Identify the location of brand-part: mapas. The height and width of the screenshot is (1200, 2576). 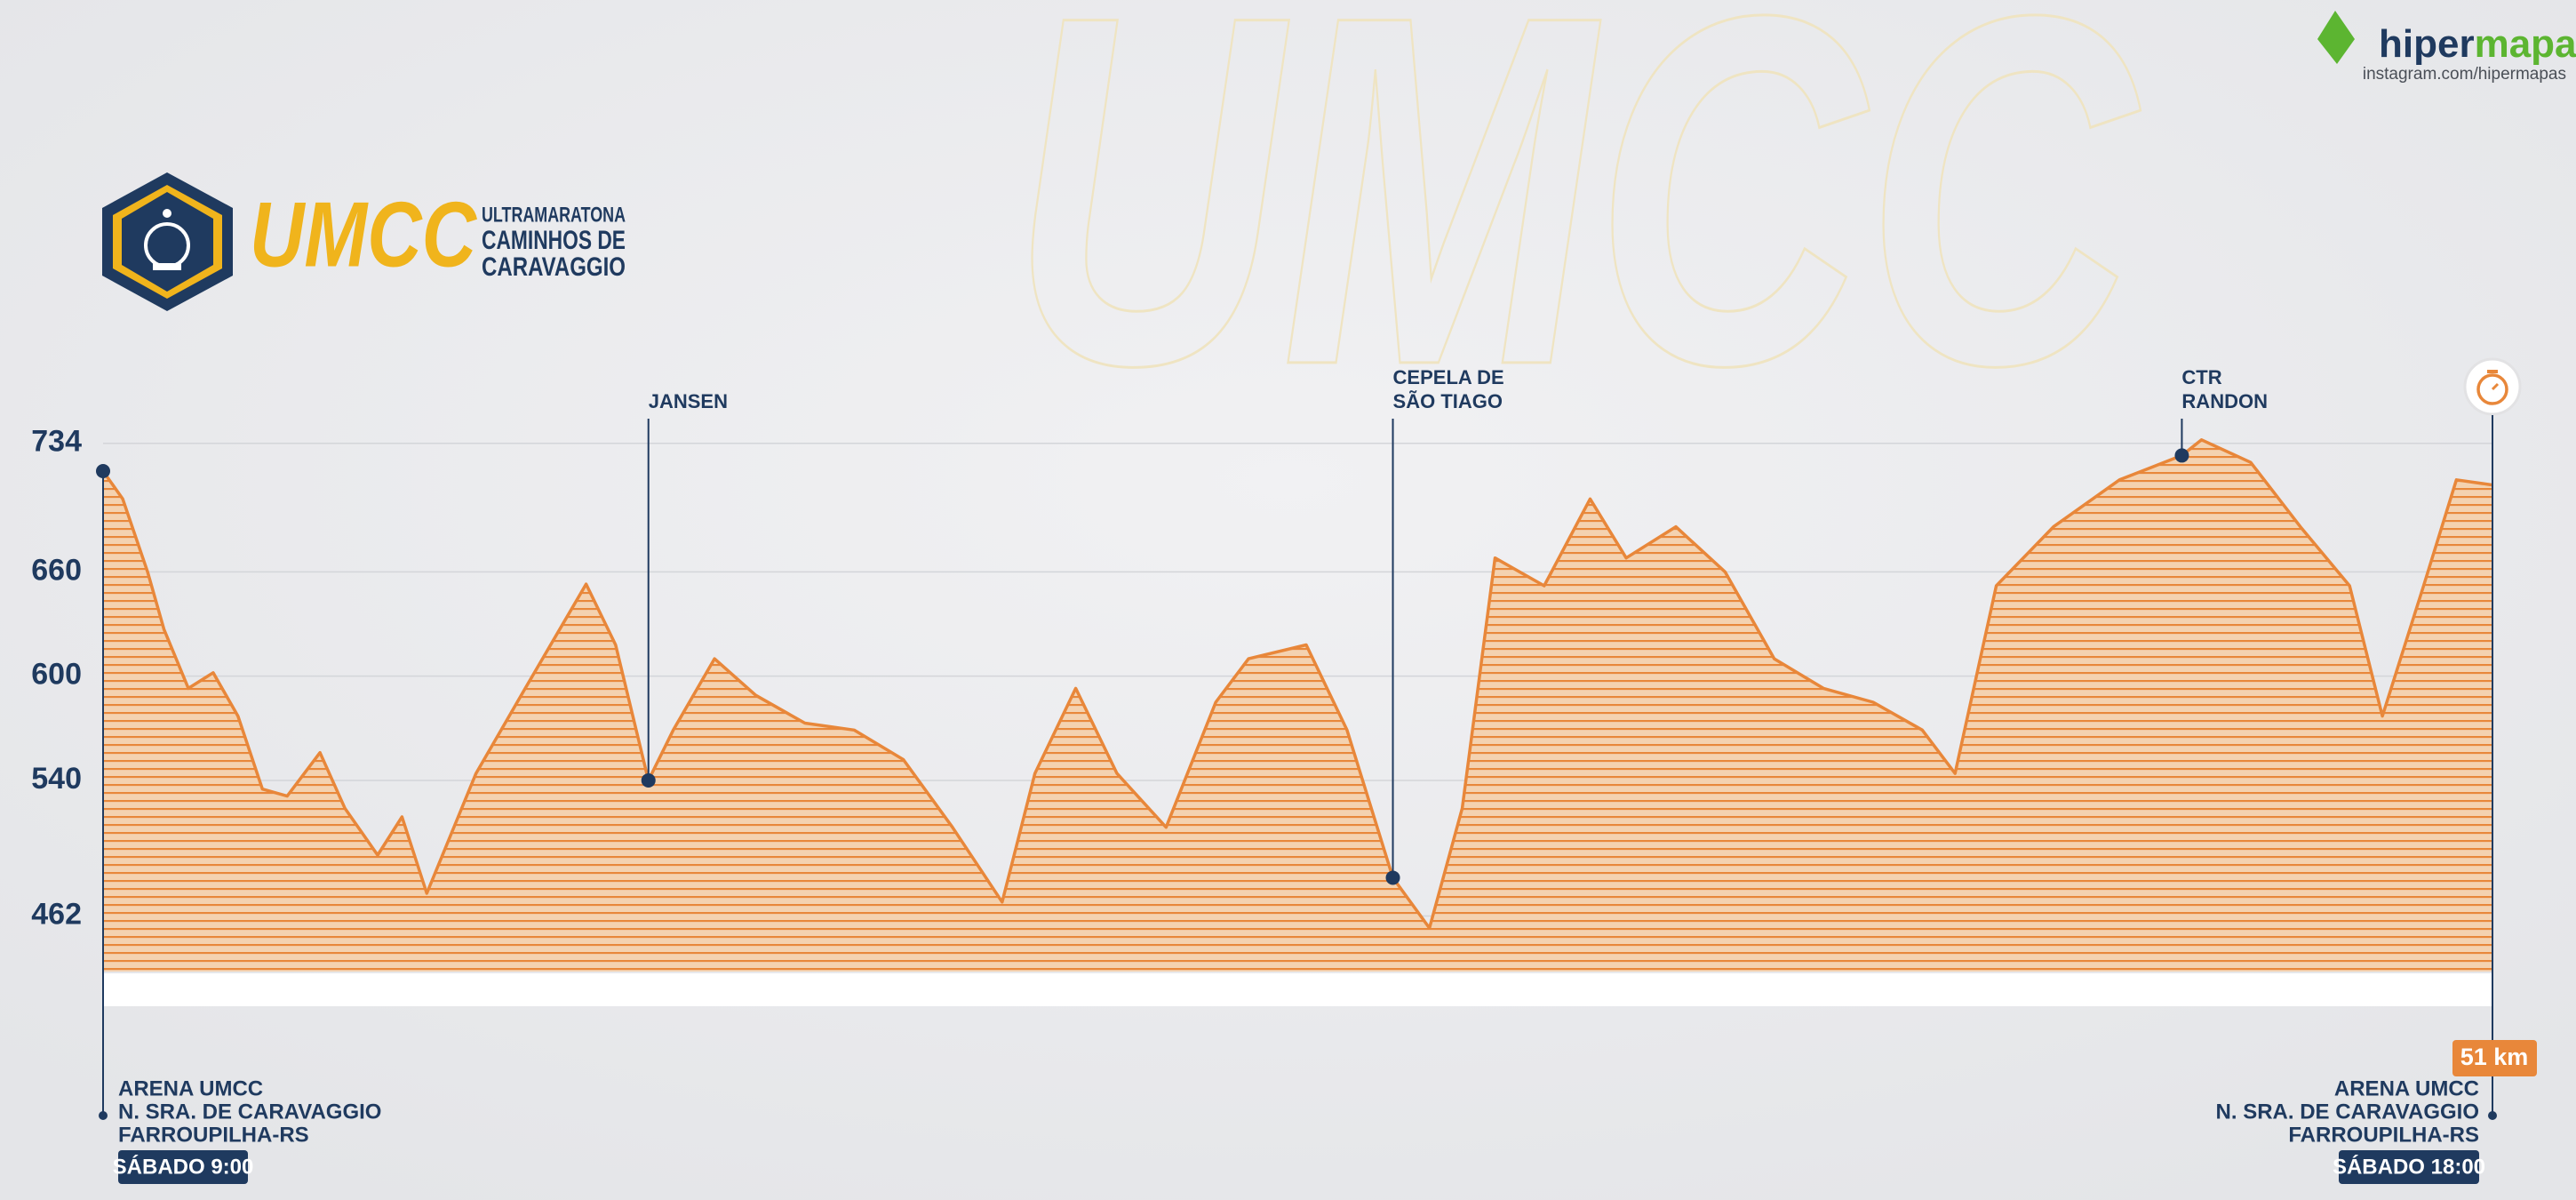
(2526, 44).